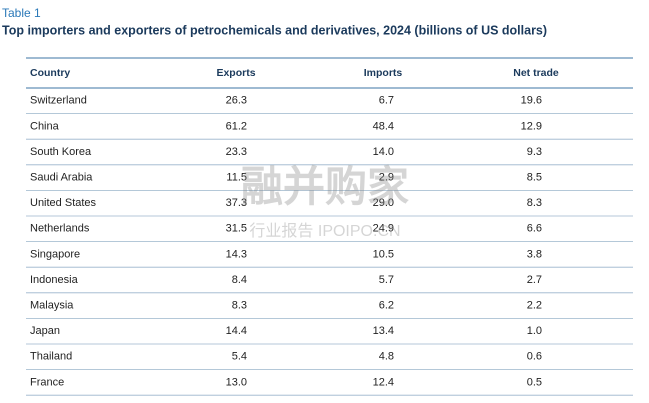 The height and width of the screenshot is (403, 649). Describe the element at coordinates (534, 331) in the screenshot. I see `value-cell: 1.0` at that location.